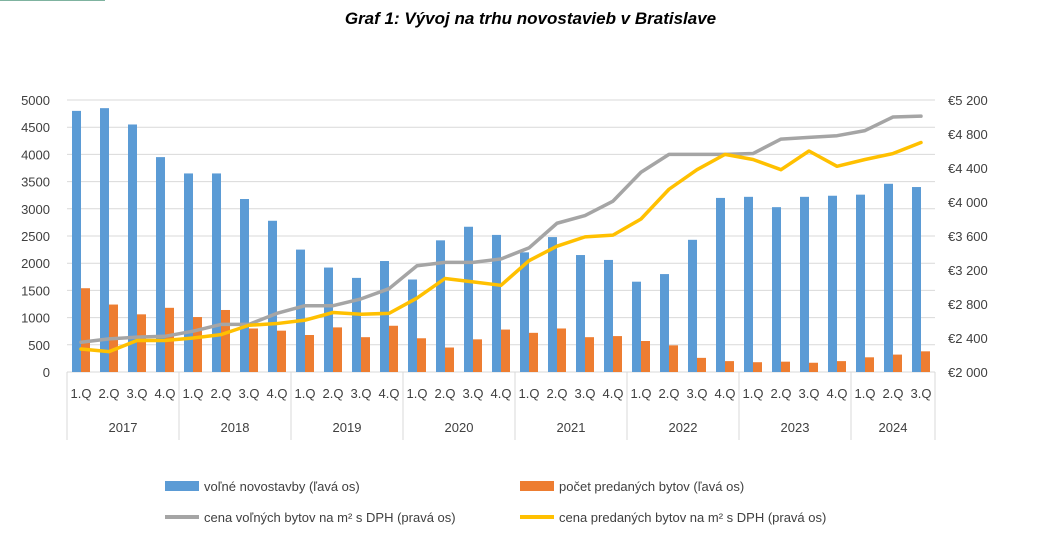 The height and width of the screenshot is (542, 1061). Describe the element at coordinates (35, 127) in the screenshot. I see `left-axis-tick: 4500` at that location.